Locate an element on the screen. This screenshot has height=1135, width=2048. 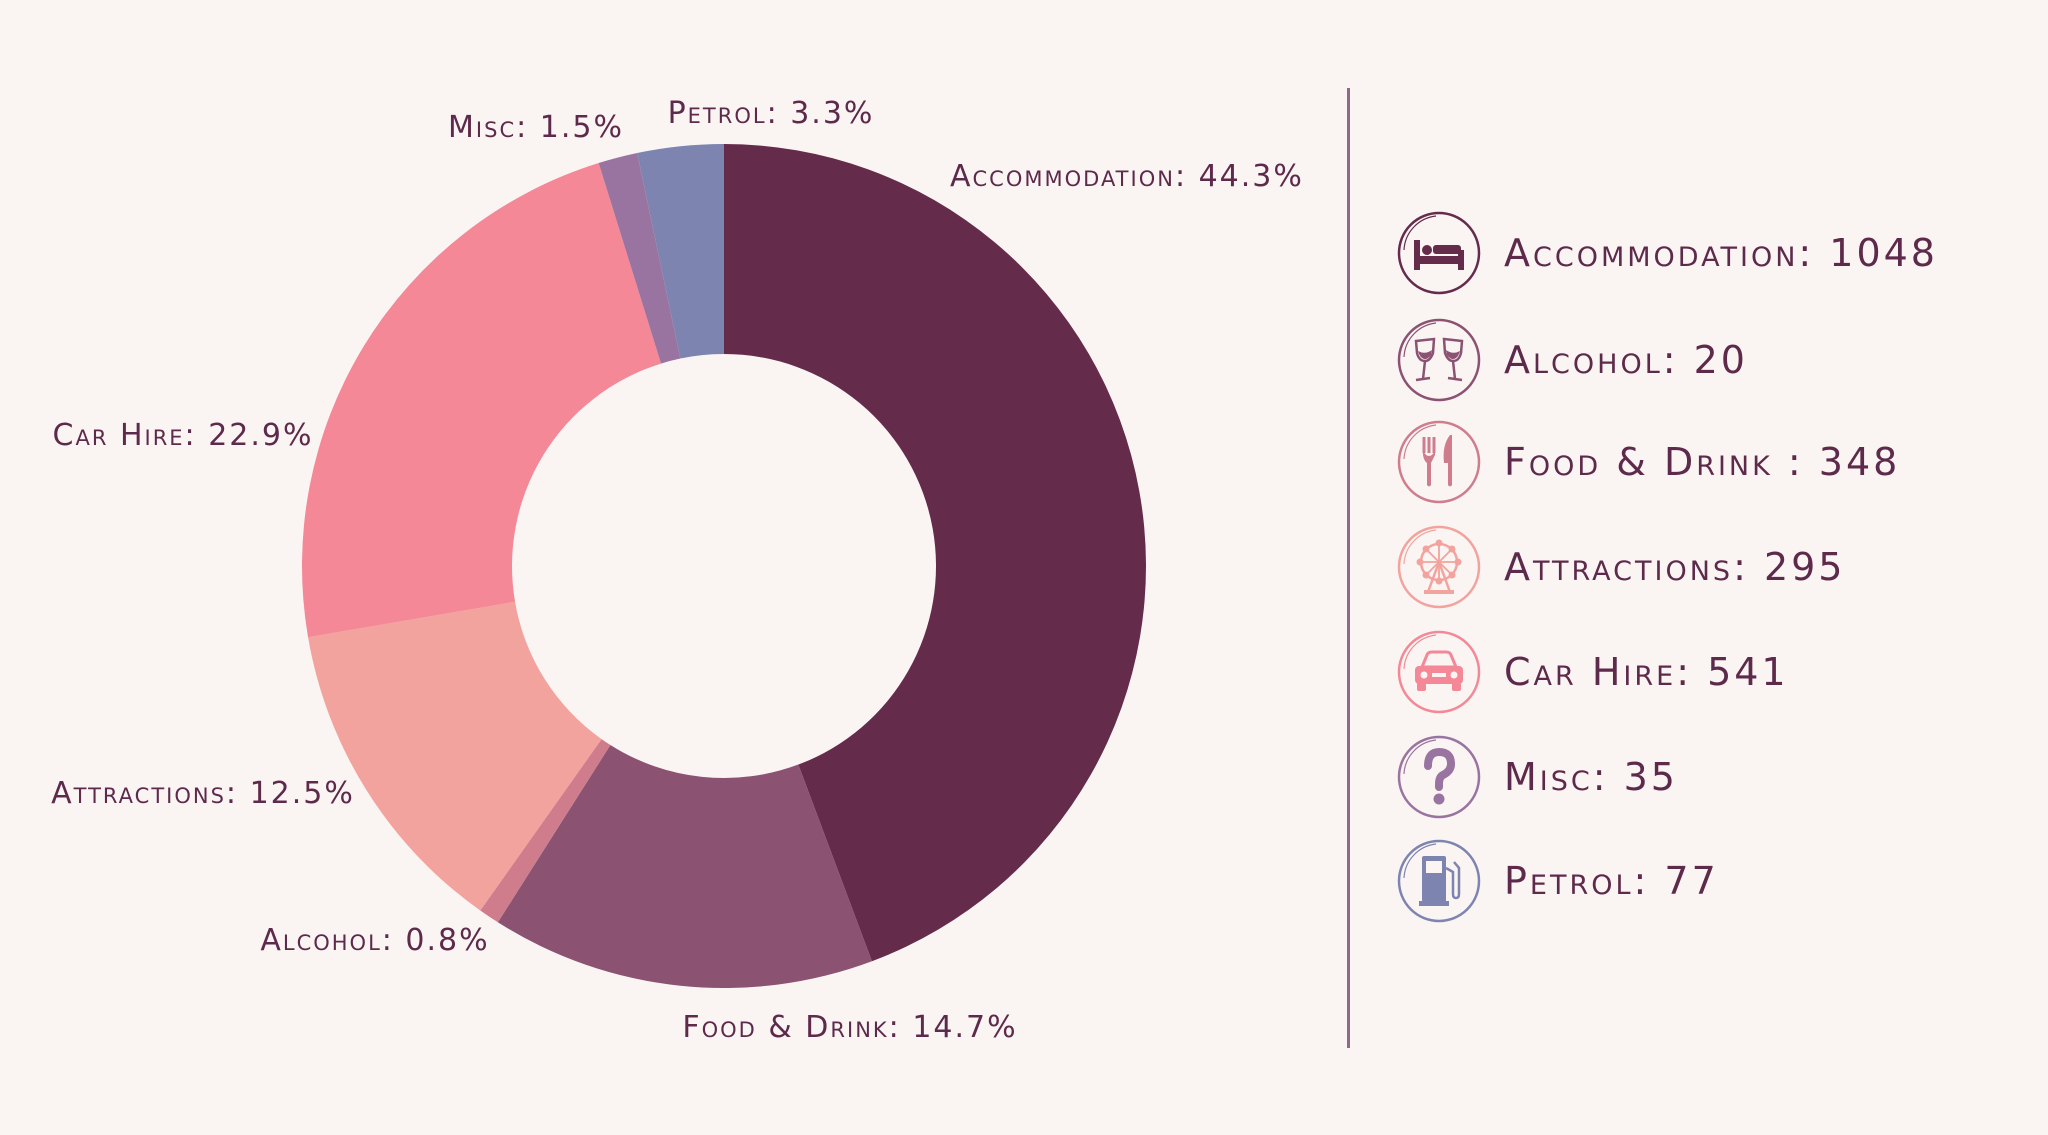
car-icon is located at coordinates (1439, 672).